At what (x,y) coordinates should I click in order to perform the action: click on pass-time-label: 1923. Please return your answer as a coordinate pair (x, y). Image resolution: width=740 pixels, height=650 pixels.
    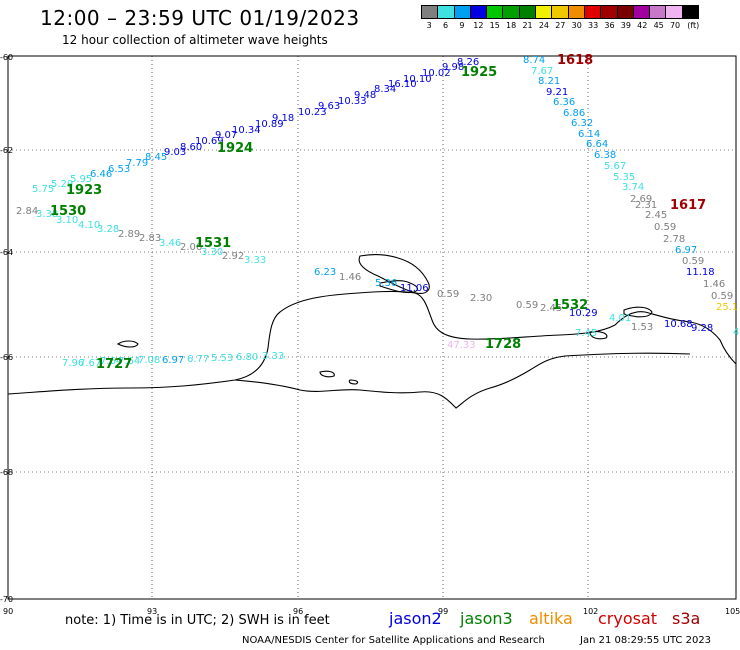
    Looking at the image, I should click on (84, 190).